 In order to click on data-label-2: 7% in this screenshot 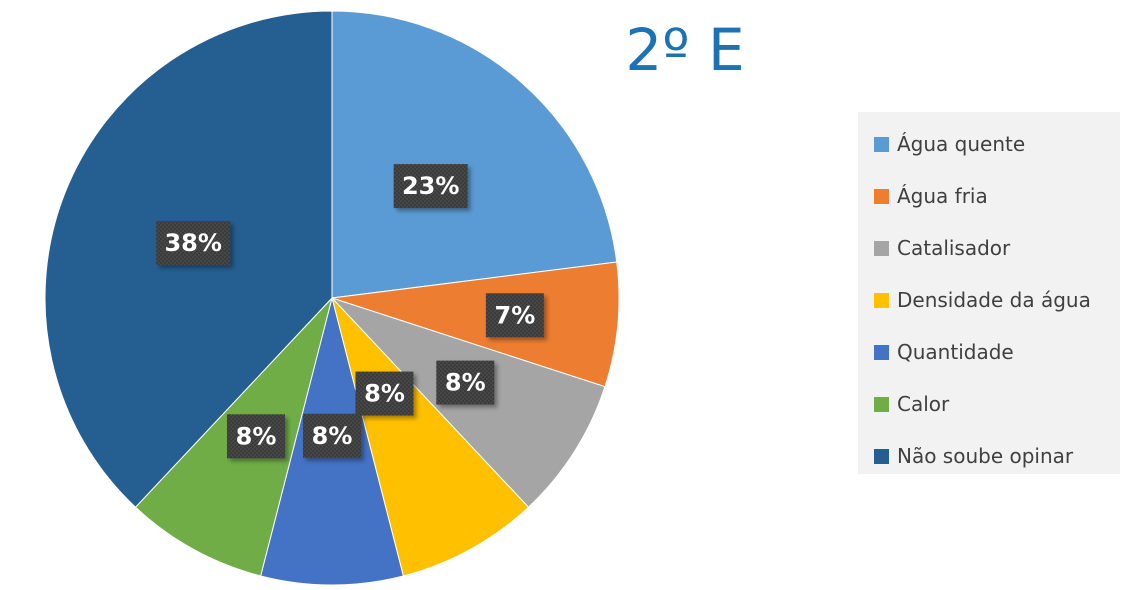, I will do `click(514, 315)`.